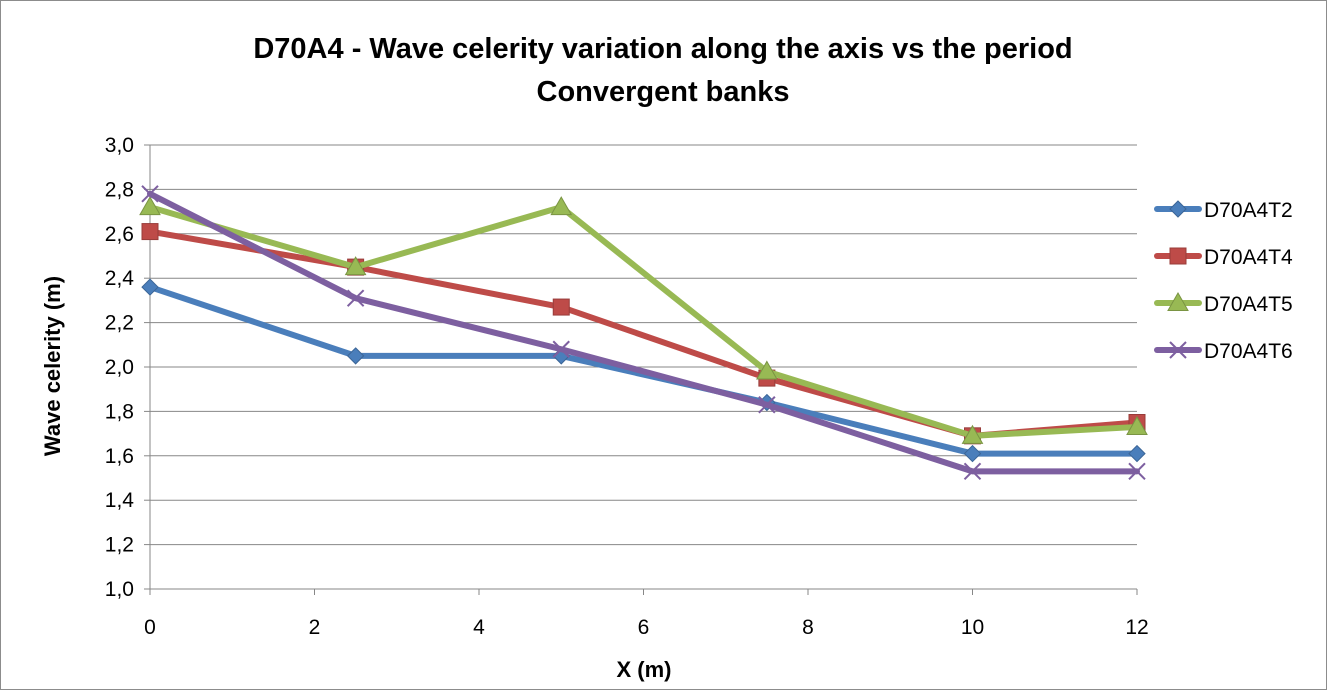 This screenshot has width=1327, height=690. I want to click on legend-label: D70A4T4, so click(1248, 257).